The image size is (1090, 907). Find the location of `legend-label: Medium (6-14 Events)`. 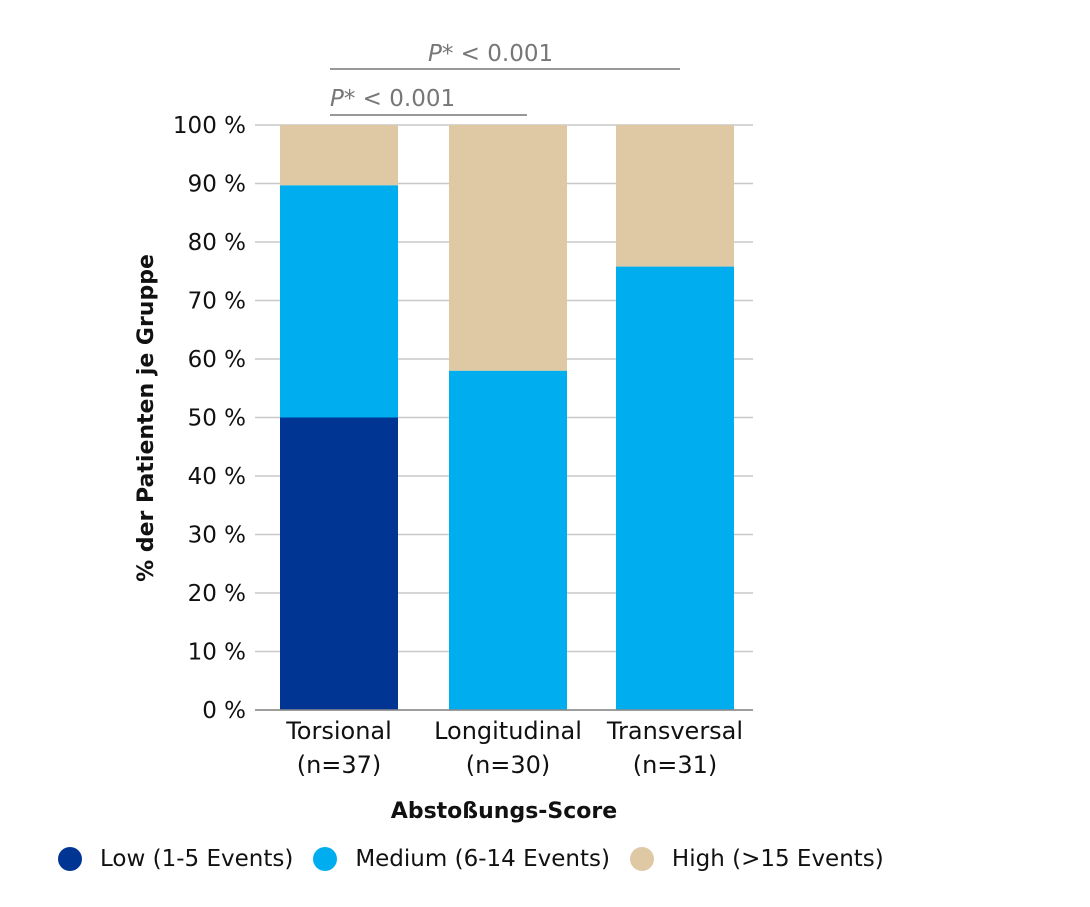

legend-label: Medium (6-14 Events) is located at coordinates (482, 859).